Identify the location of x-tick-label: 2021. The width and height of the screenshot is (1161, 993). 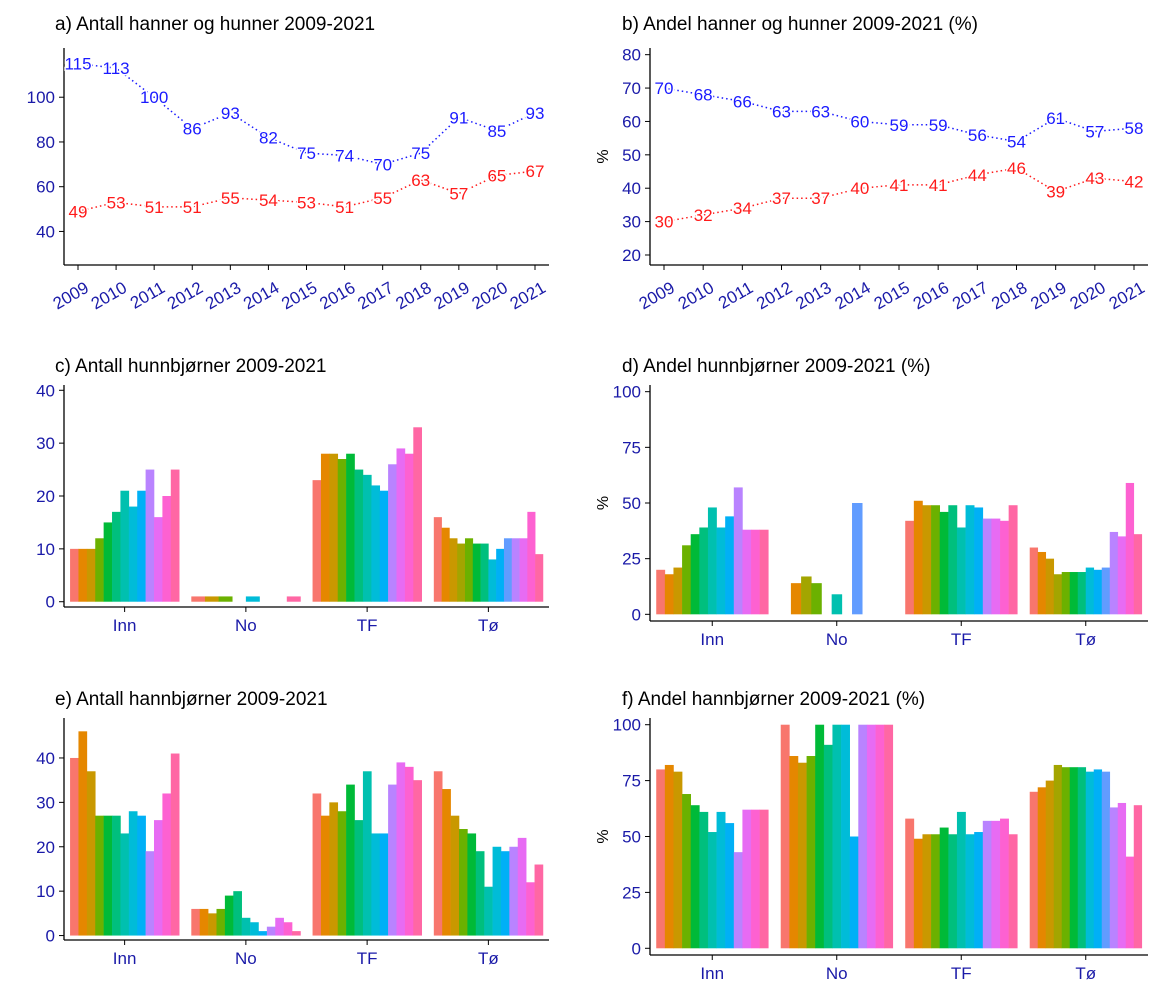
(1127, 295).